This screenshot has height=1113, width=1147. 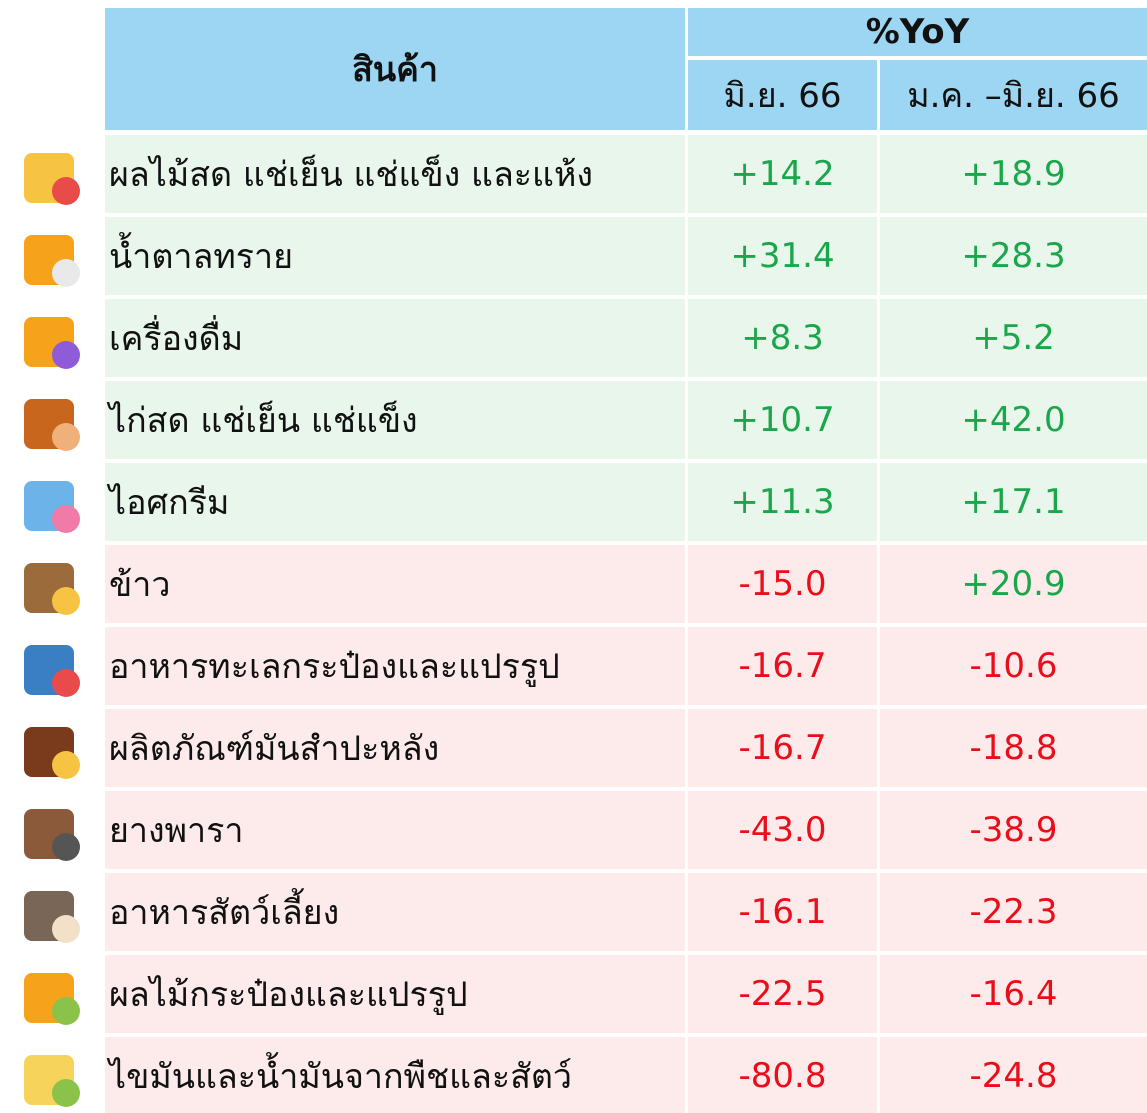 What do you see at coordinates (395, 174) in the screenshot?
I see `row-name: ผลไม้สด แช่เย็น แช่แข็ง และแห้ง` at bounding box center [395, 174].